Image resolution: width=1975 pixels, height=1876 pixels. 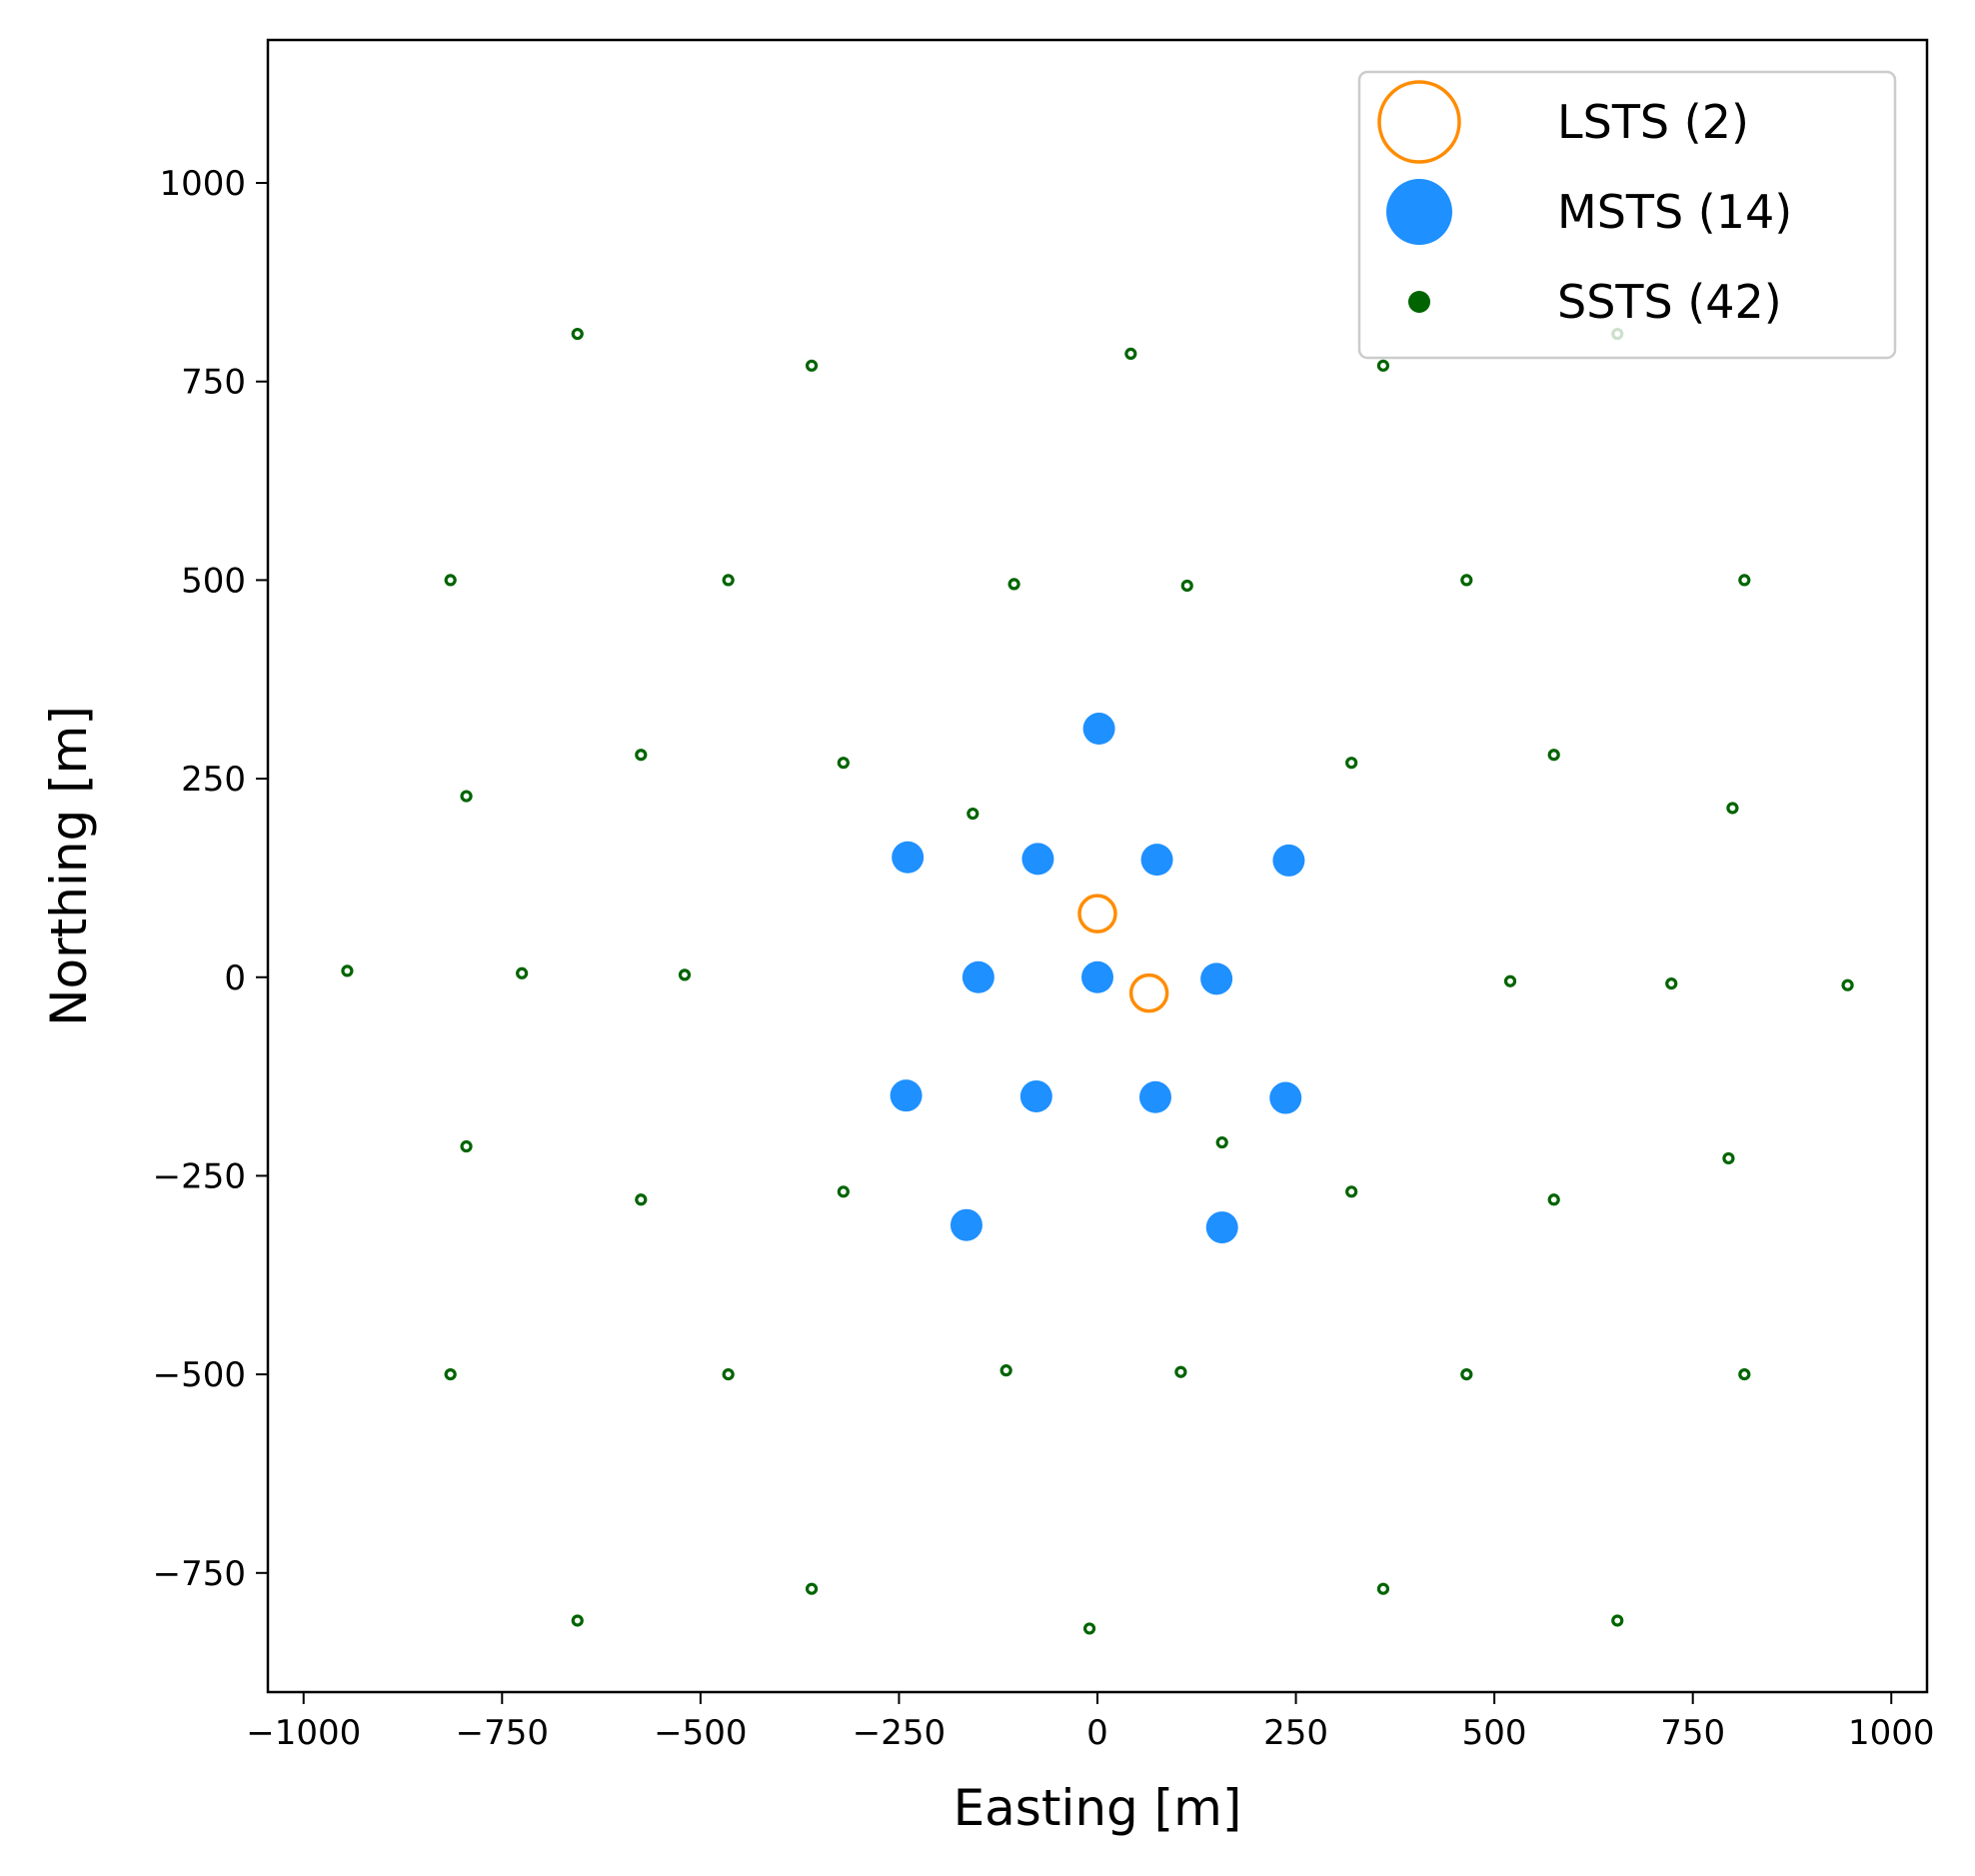 What do you see at coordinates (213, 581) in the screenshot?
I see `y-tick-label: 500` at bounding box center [213, 581].